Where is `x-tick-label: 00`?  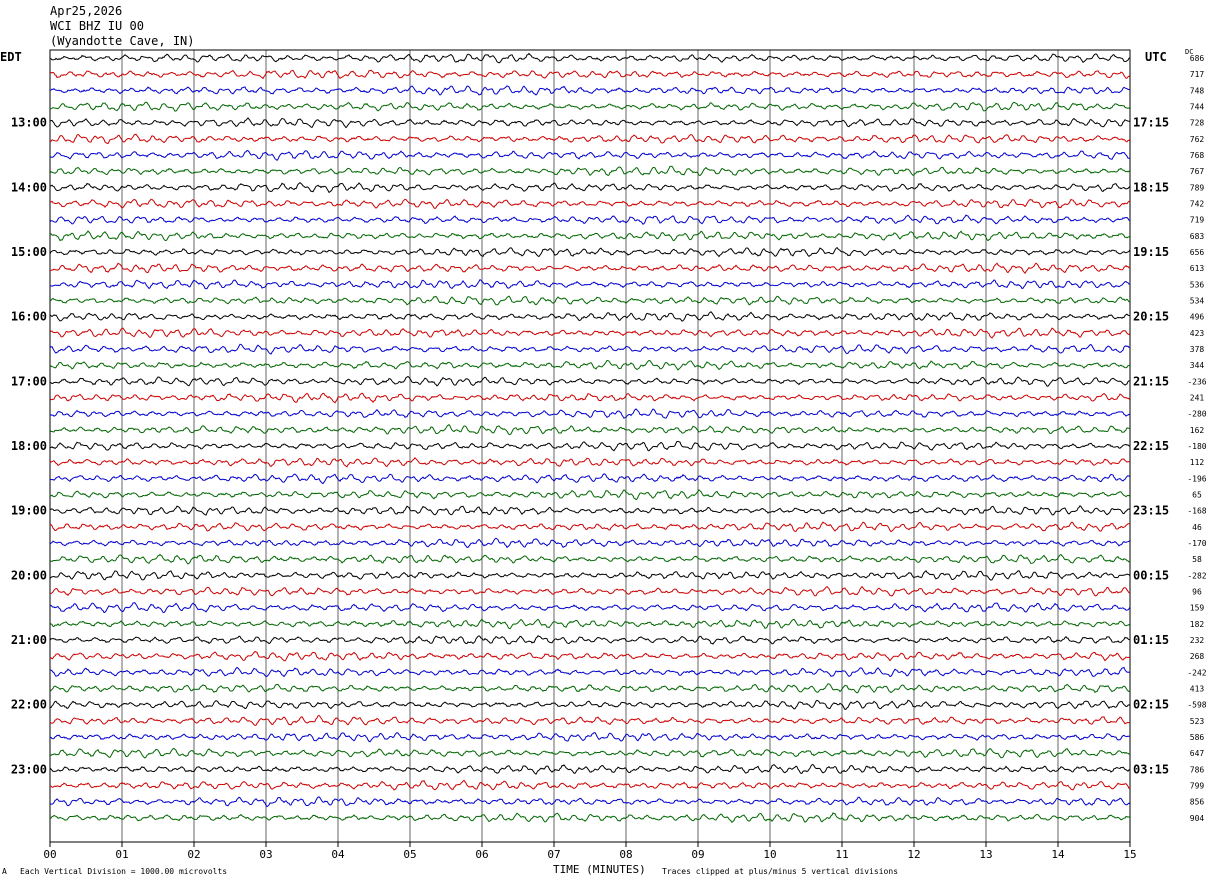 x-tick-label: 00 is located at coordinates (49, 854).